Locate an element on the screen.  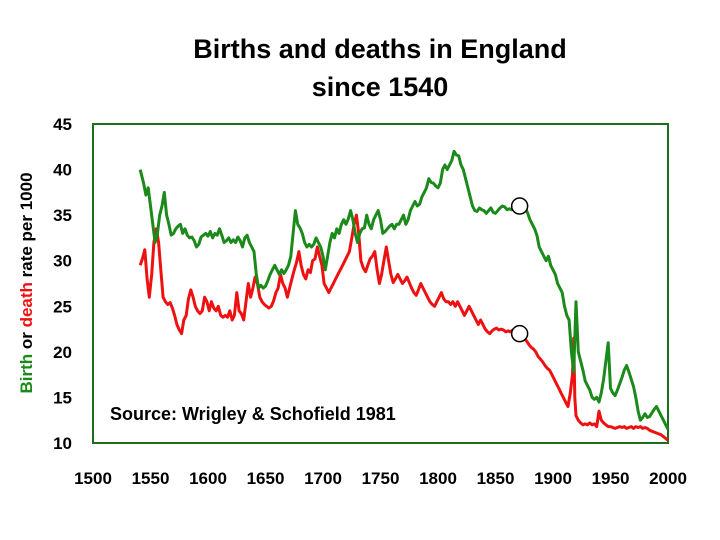
x-tick-label: 1750 is located at coordinates (381, 478).